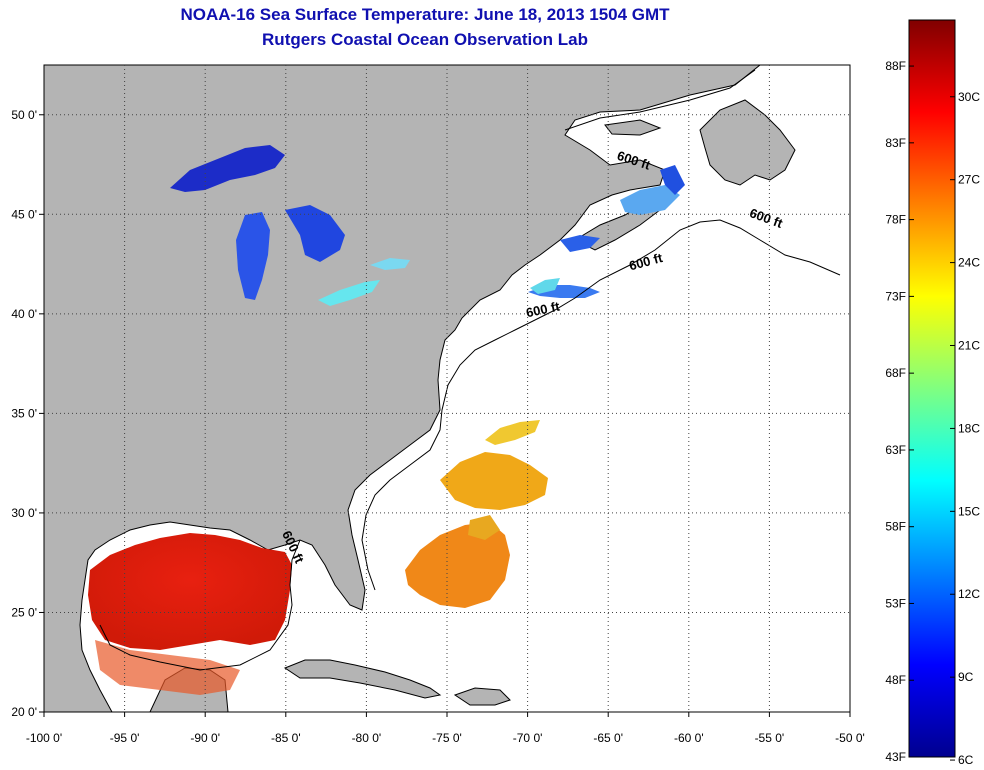  I want to click on y-tick-label: 50 0', so click(24, 115).